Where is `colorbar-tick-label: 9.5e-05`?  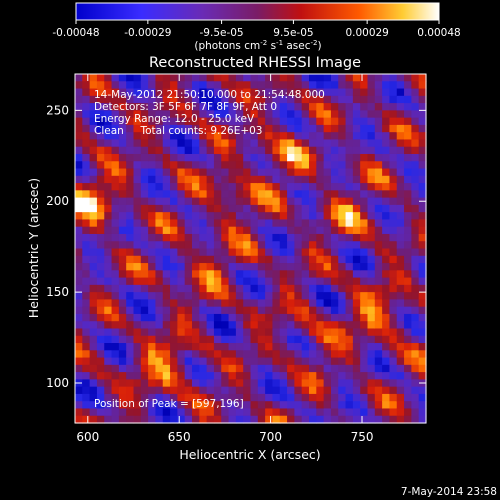
colorbar-tick-label: 9.5e-05 is located at coordinates (293, 33).